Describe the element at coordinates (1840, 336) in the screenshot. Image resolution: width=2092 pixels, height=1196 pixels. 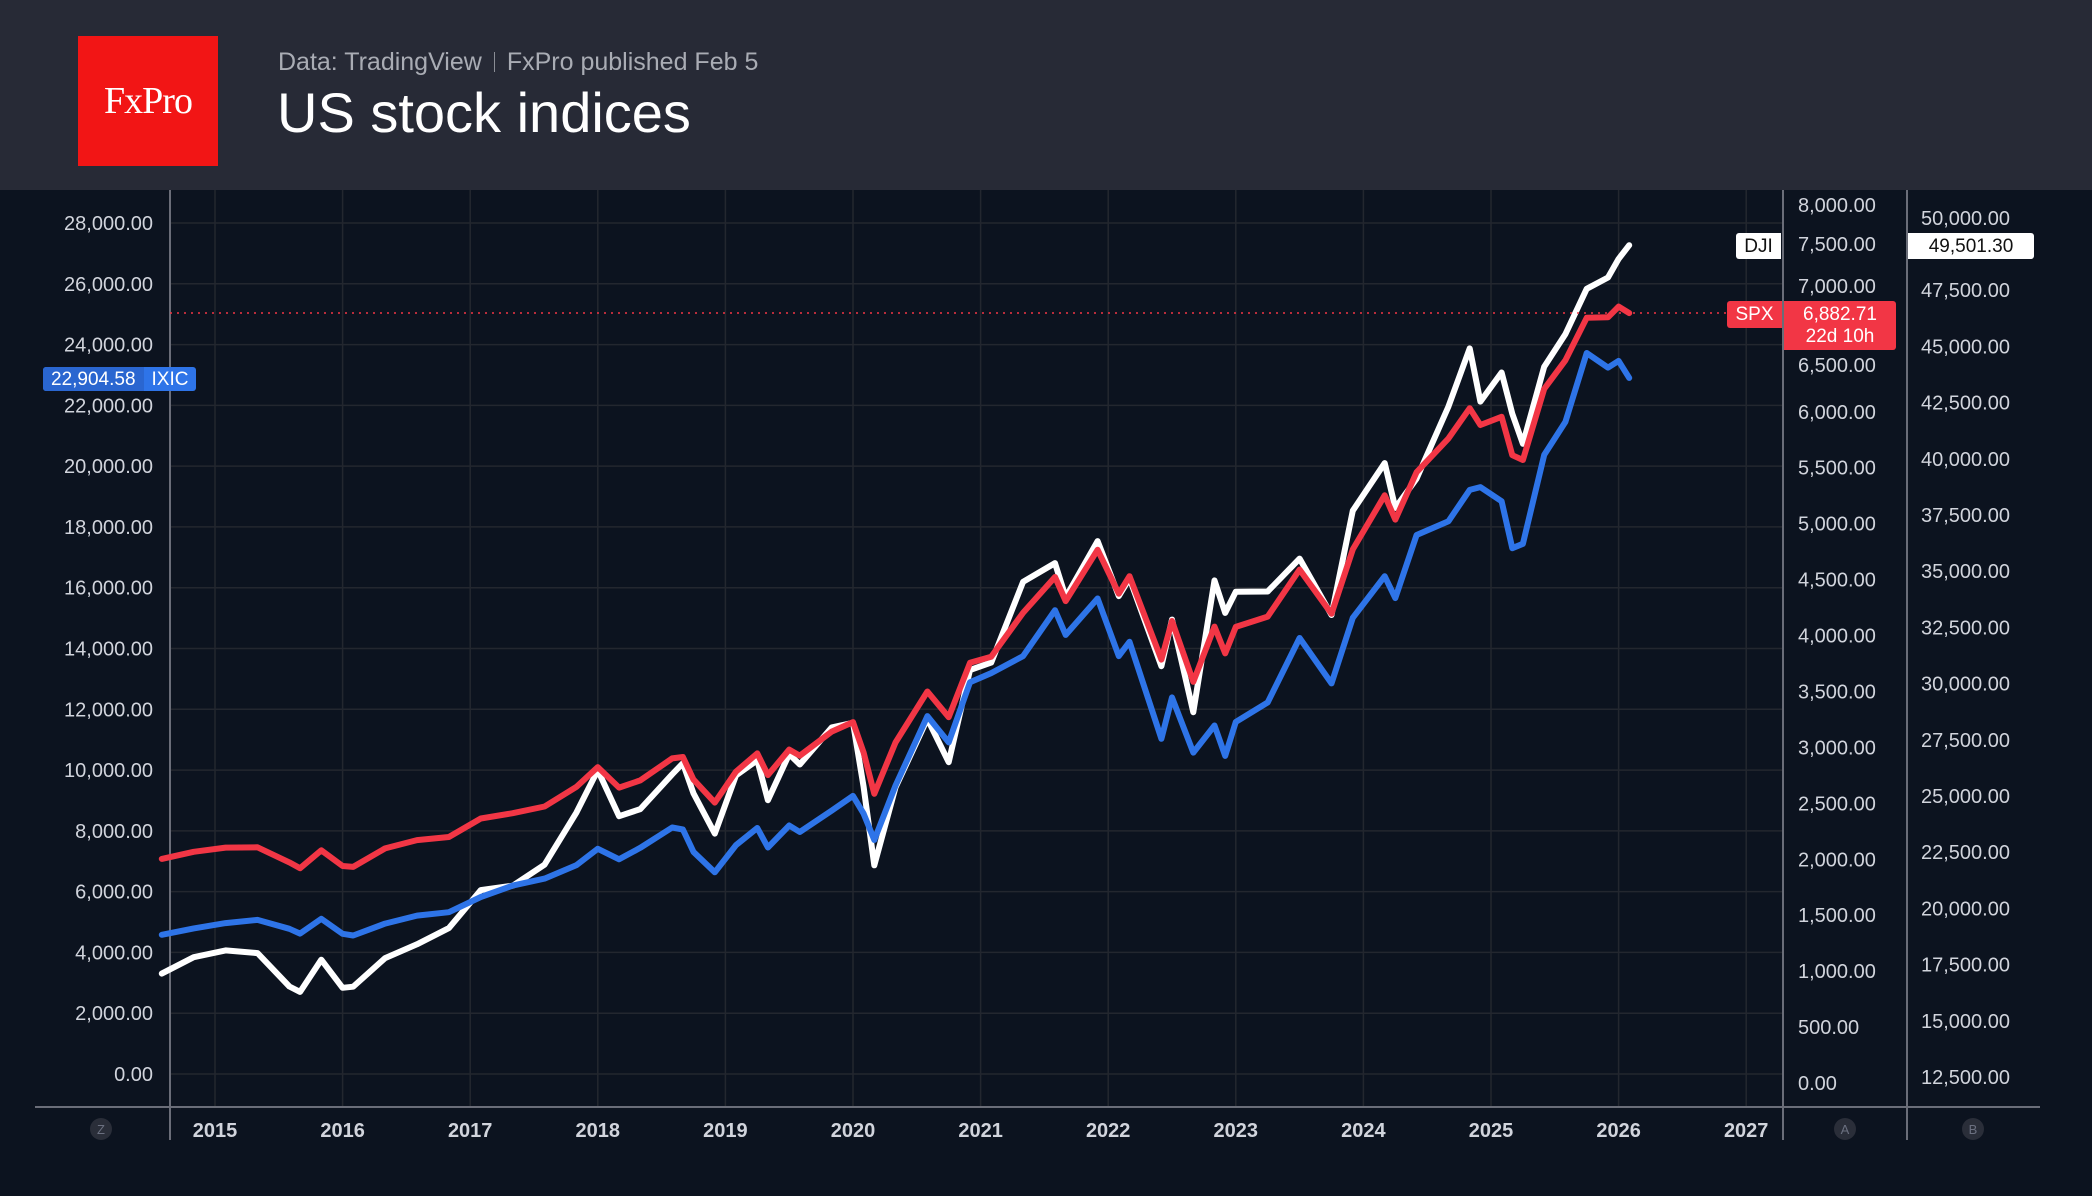
I see `spx-bar-countdown: 22d 10h` at that location.